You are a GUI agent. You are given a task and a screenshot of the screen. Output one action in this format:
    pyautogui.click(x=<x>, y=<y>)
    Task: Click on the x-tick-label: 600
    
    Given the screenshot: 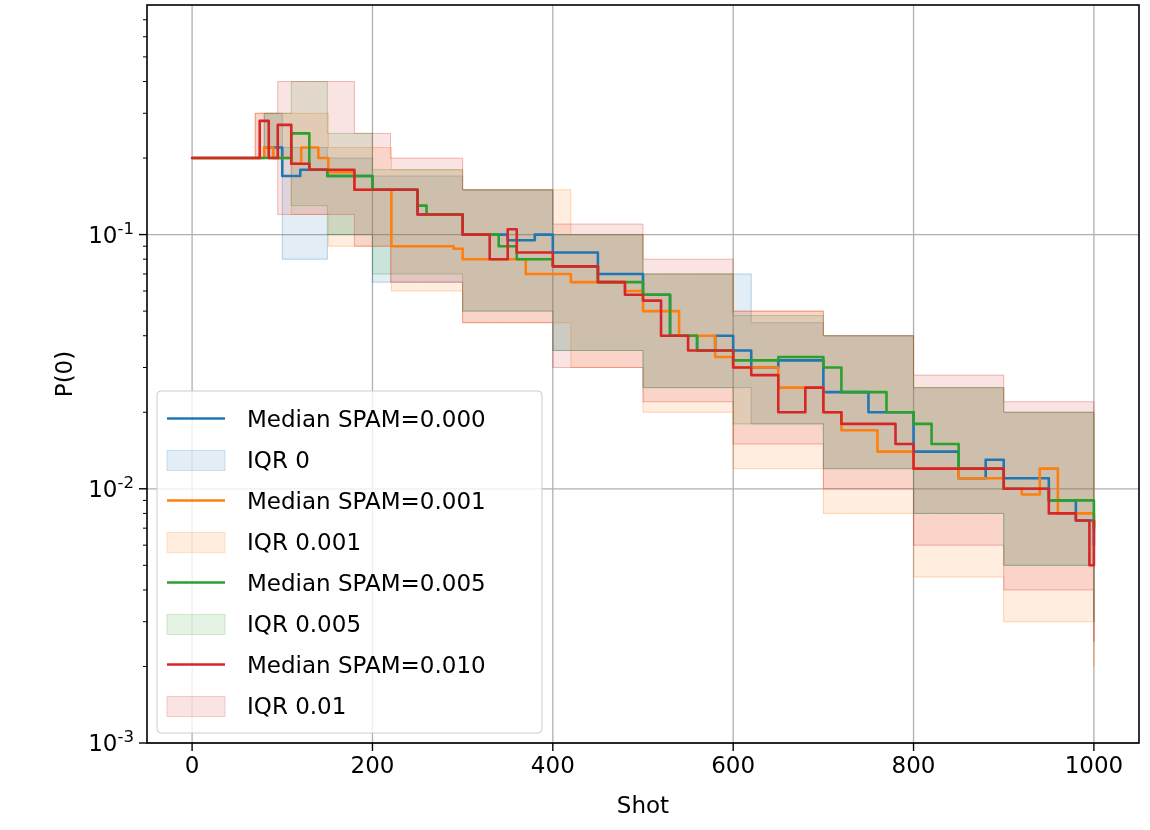 What is the action you would take?
    pyautogui.click(x=733, y=765)
    